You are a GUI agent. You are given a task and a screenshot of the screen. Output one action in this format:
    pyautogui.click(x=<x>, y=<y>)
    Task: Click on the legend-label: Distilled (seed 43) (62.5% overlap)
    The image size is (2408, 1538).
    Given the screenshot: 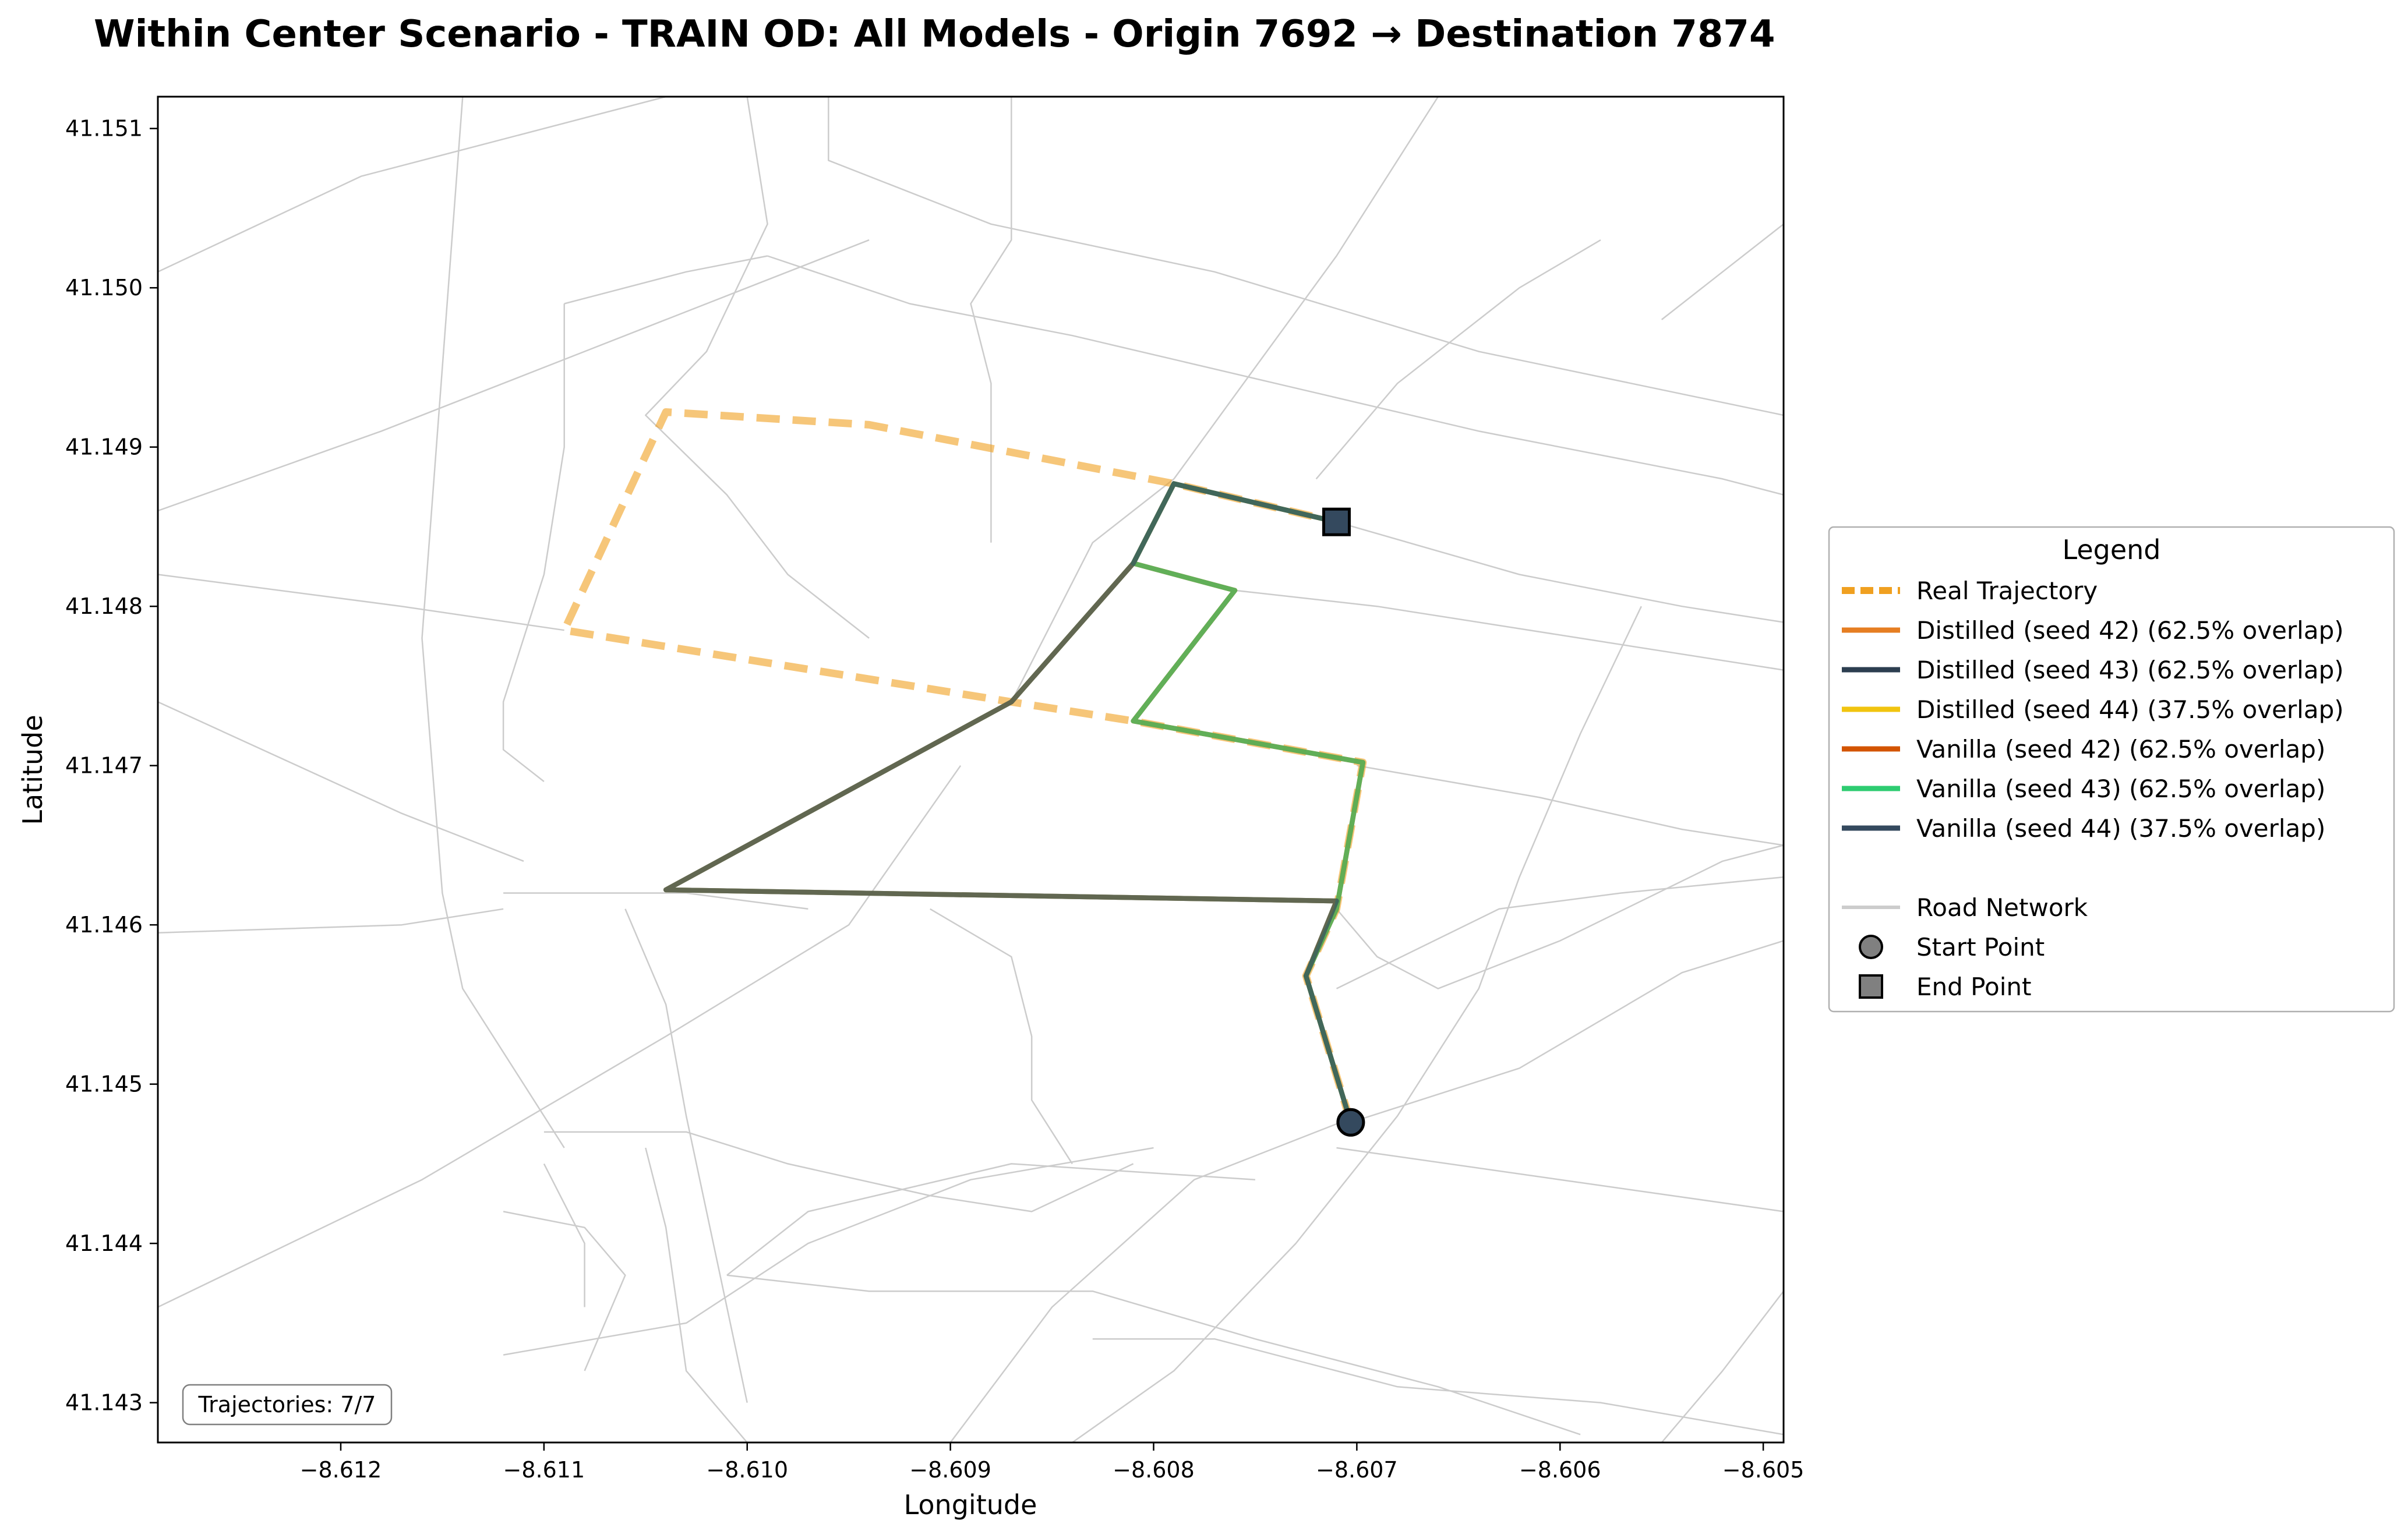 What is the action you would take?
    pyautogui.click(x=2130, y=670)
    